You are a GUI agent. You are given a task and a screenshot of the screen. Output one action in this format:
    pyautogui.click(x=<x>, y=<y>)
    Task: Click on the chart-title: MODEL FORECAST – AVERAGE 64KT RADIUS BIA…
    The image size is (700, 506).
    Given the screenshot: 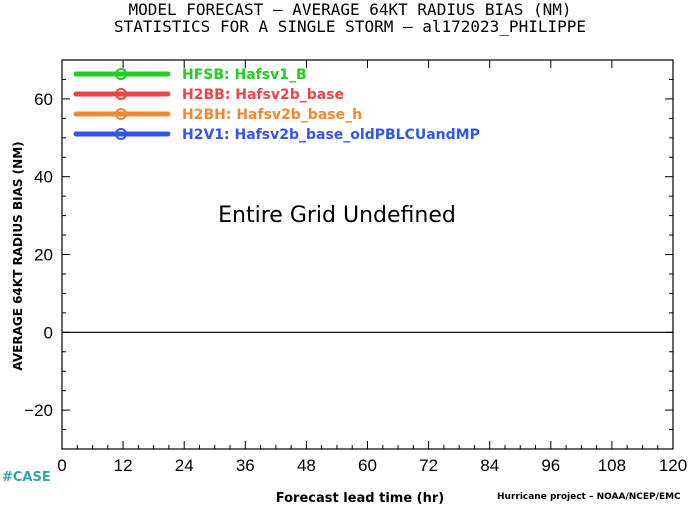 What is the action you would take?
    pyautogui.click(x=350, y=9)
    